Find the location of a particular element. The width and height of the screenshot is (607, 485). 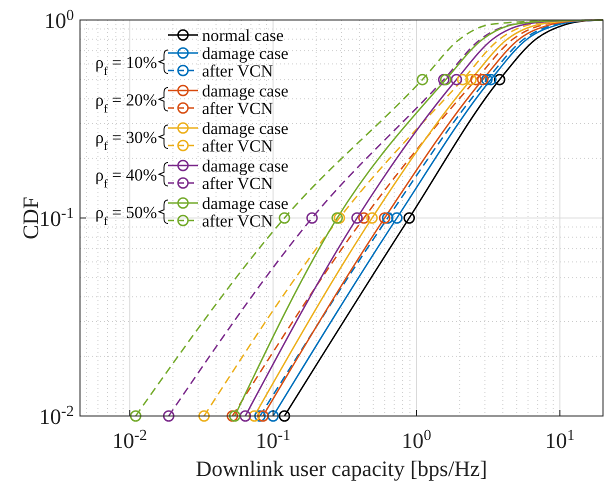

y-tick-label: 10$^{-2}$ is located at coordinates (56, 415).